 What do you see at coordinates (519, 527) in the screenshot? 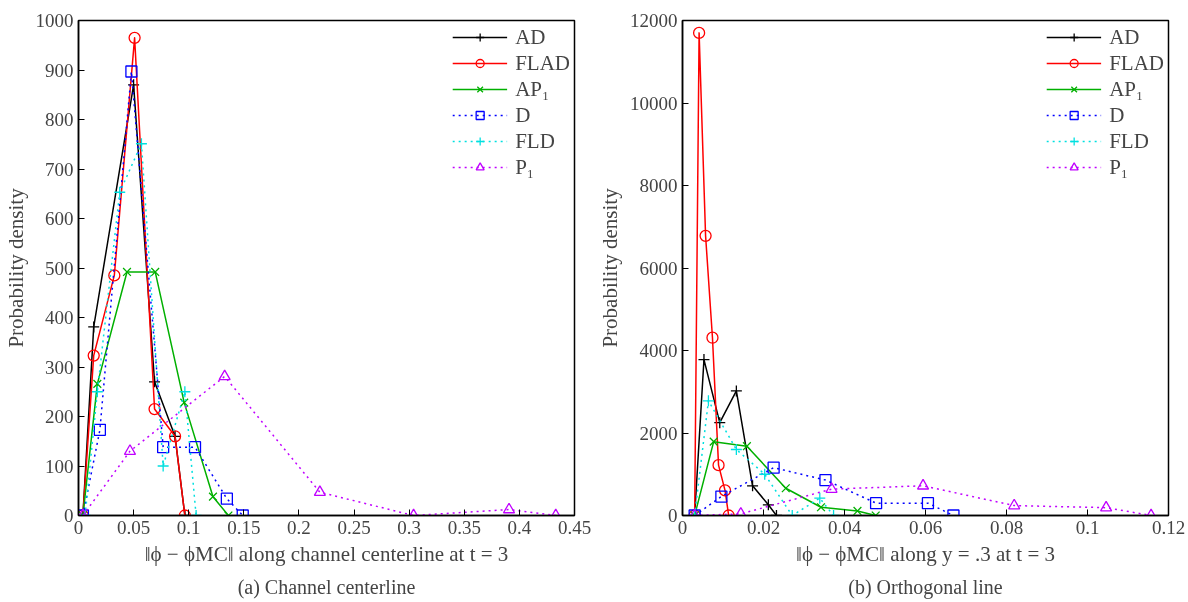
I see `x-tick-label: 0.4` at bounding box center [519, 527].